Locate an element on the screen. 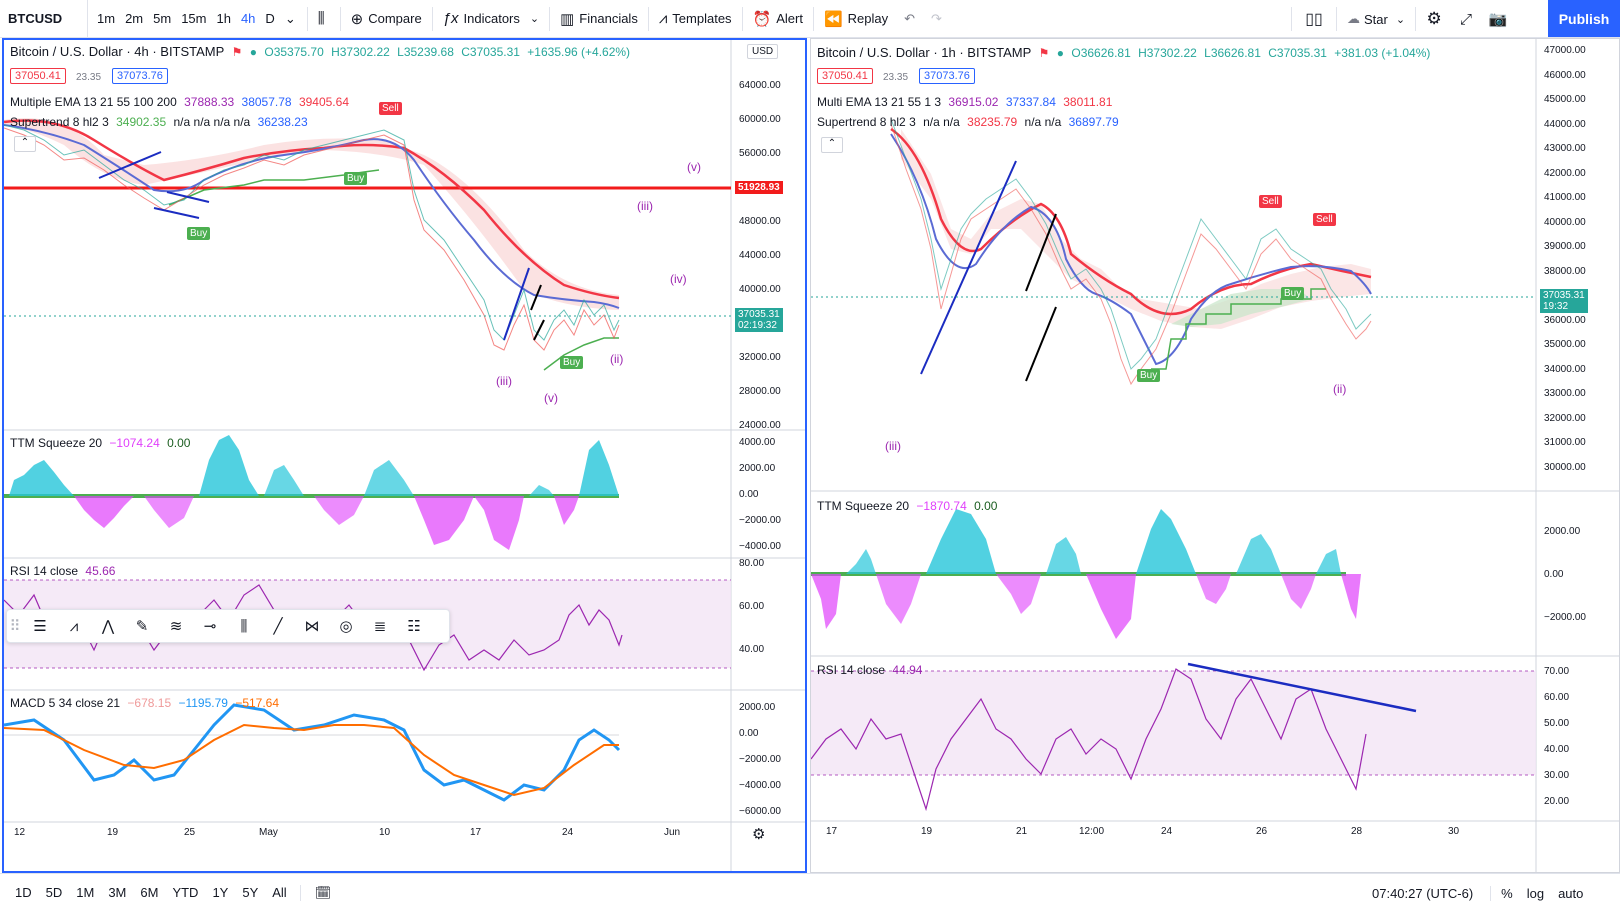 This screenshot has width=1620, height=912. alert-button: ⏰ Alert is located at coordinates (777, 19).